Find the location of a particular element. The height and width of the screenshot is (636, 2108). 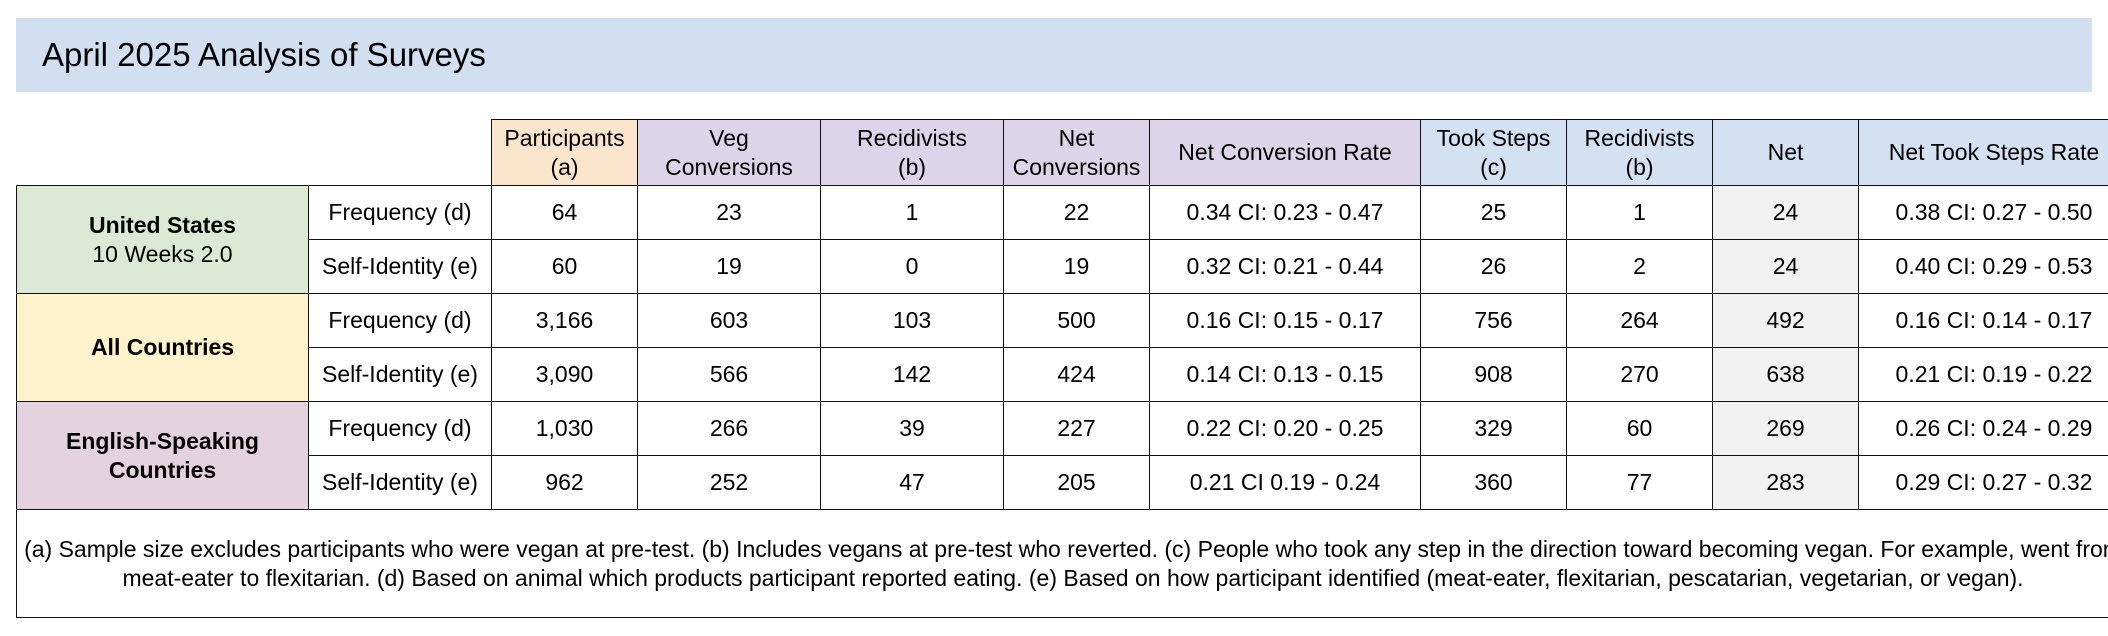

header-net-conversion-rate: Net Conversion Rate is located at coordinates (1285, 152).